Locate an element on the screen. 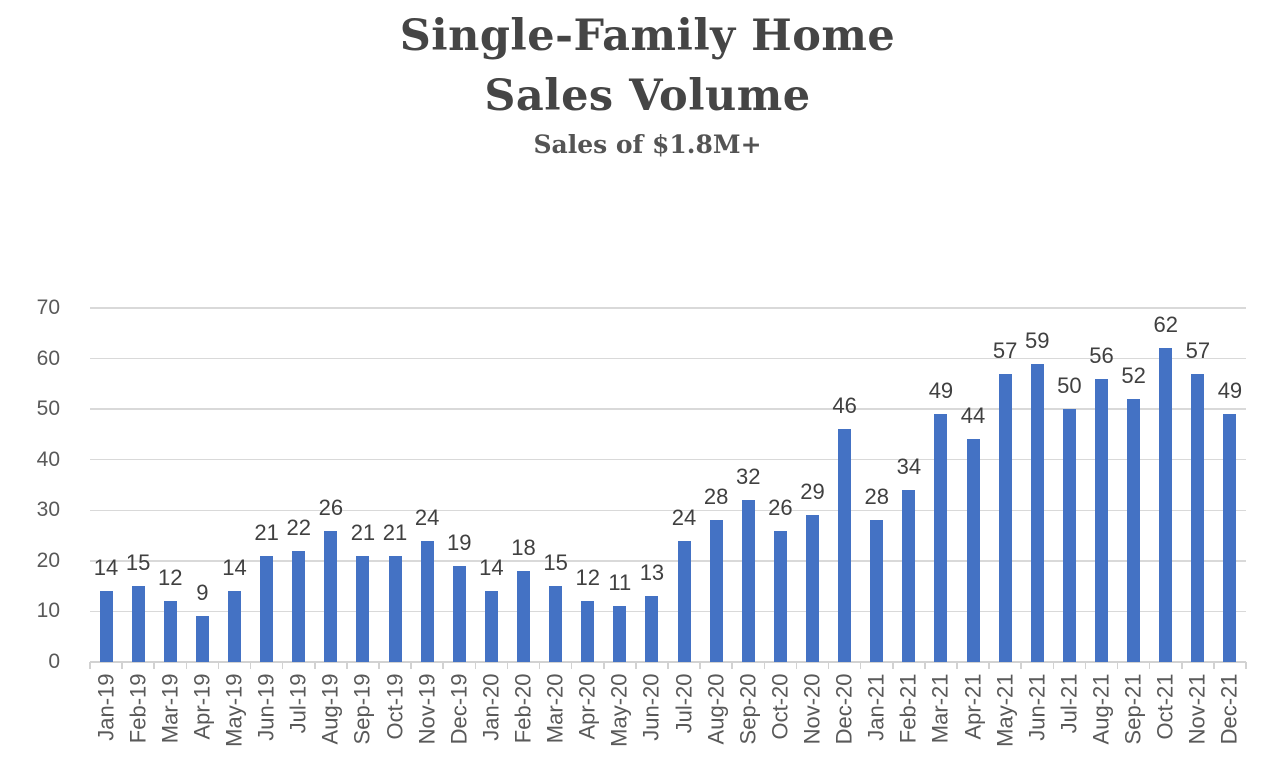  bar-value-label: 52 is located at coordinates (1133, 376).